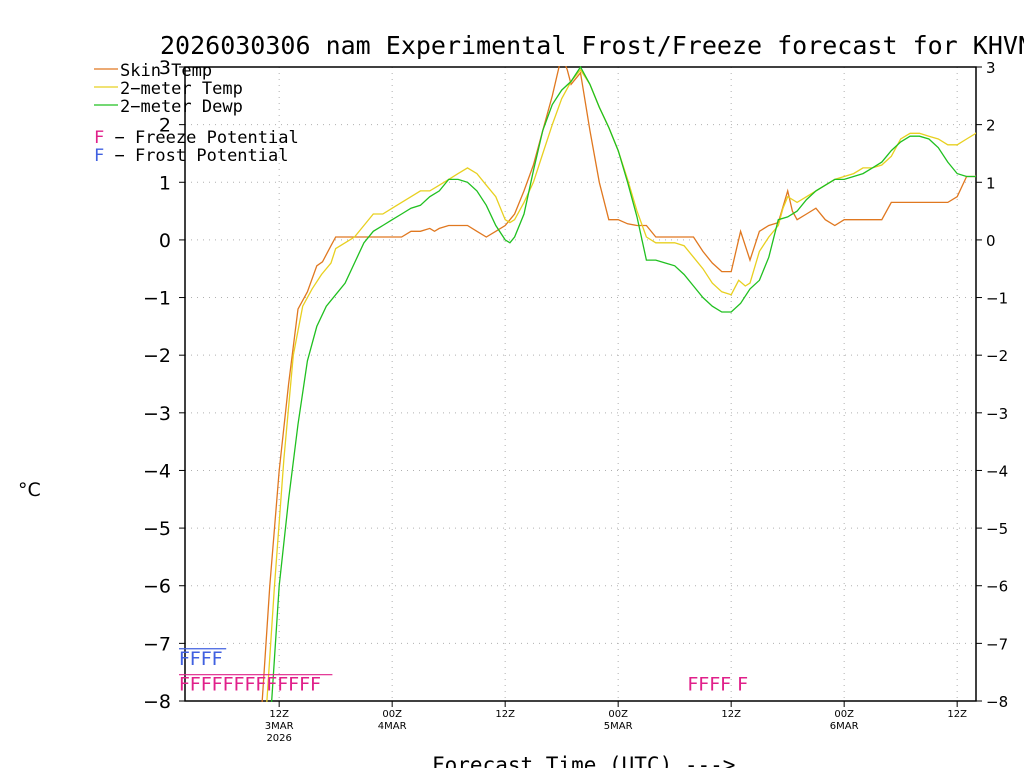 This screenshot has height=768, width=1024. Describe the element at coordinates (718, 685) in the screenshot. I see `potential-marker: FFFF F` at that location.